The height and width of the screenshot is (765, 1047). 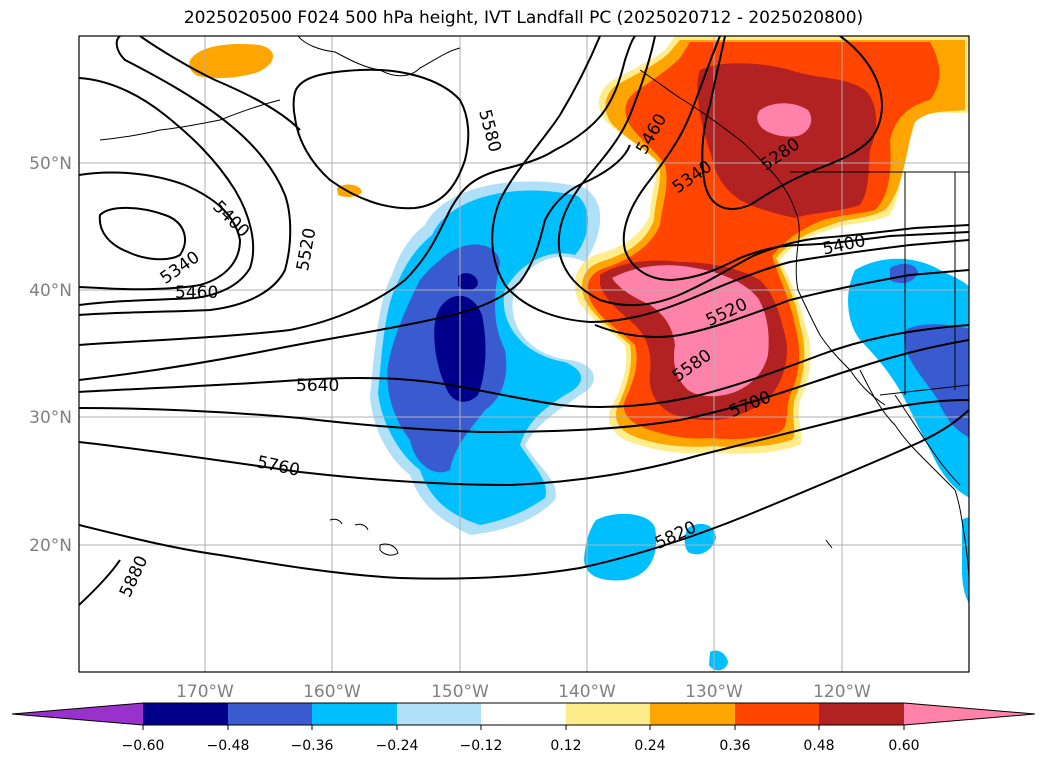 What do you see at coordinates (969, 714) in the screenshot?
I see `colorbar-extend-high` at bounding box center [969, 714].